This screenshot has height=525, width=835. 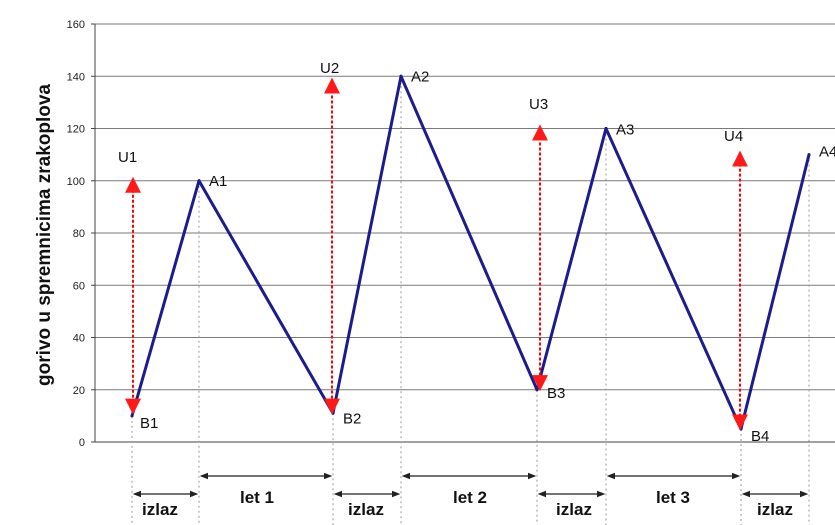 I want to click on point-label: A2, so click(x=420, y=76).